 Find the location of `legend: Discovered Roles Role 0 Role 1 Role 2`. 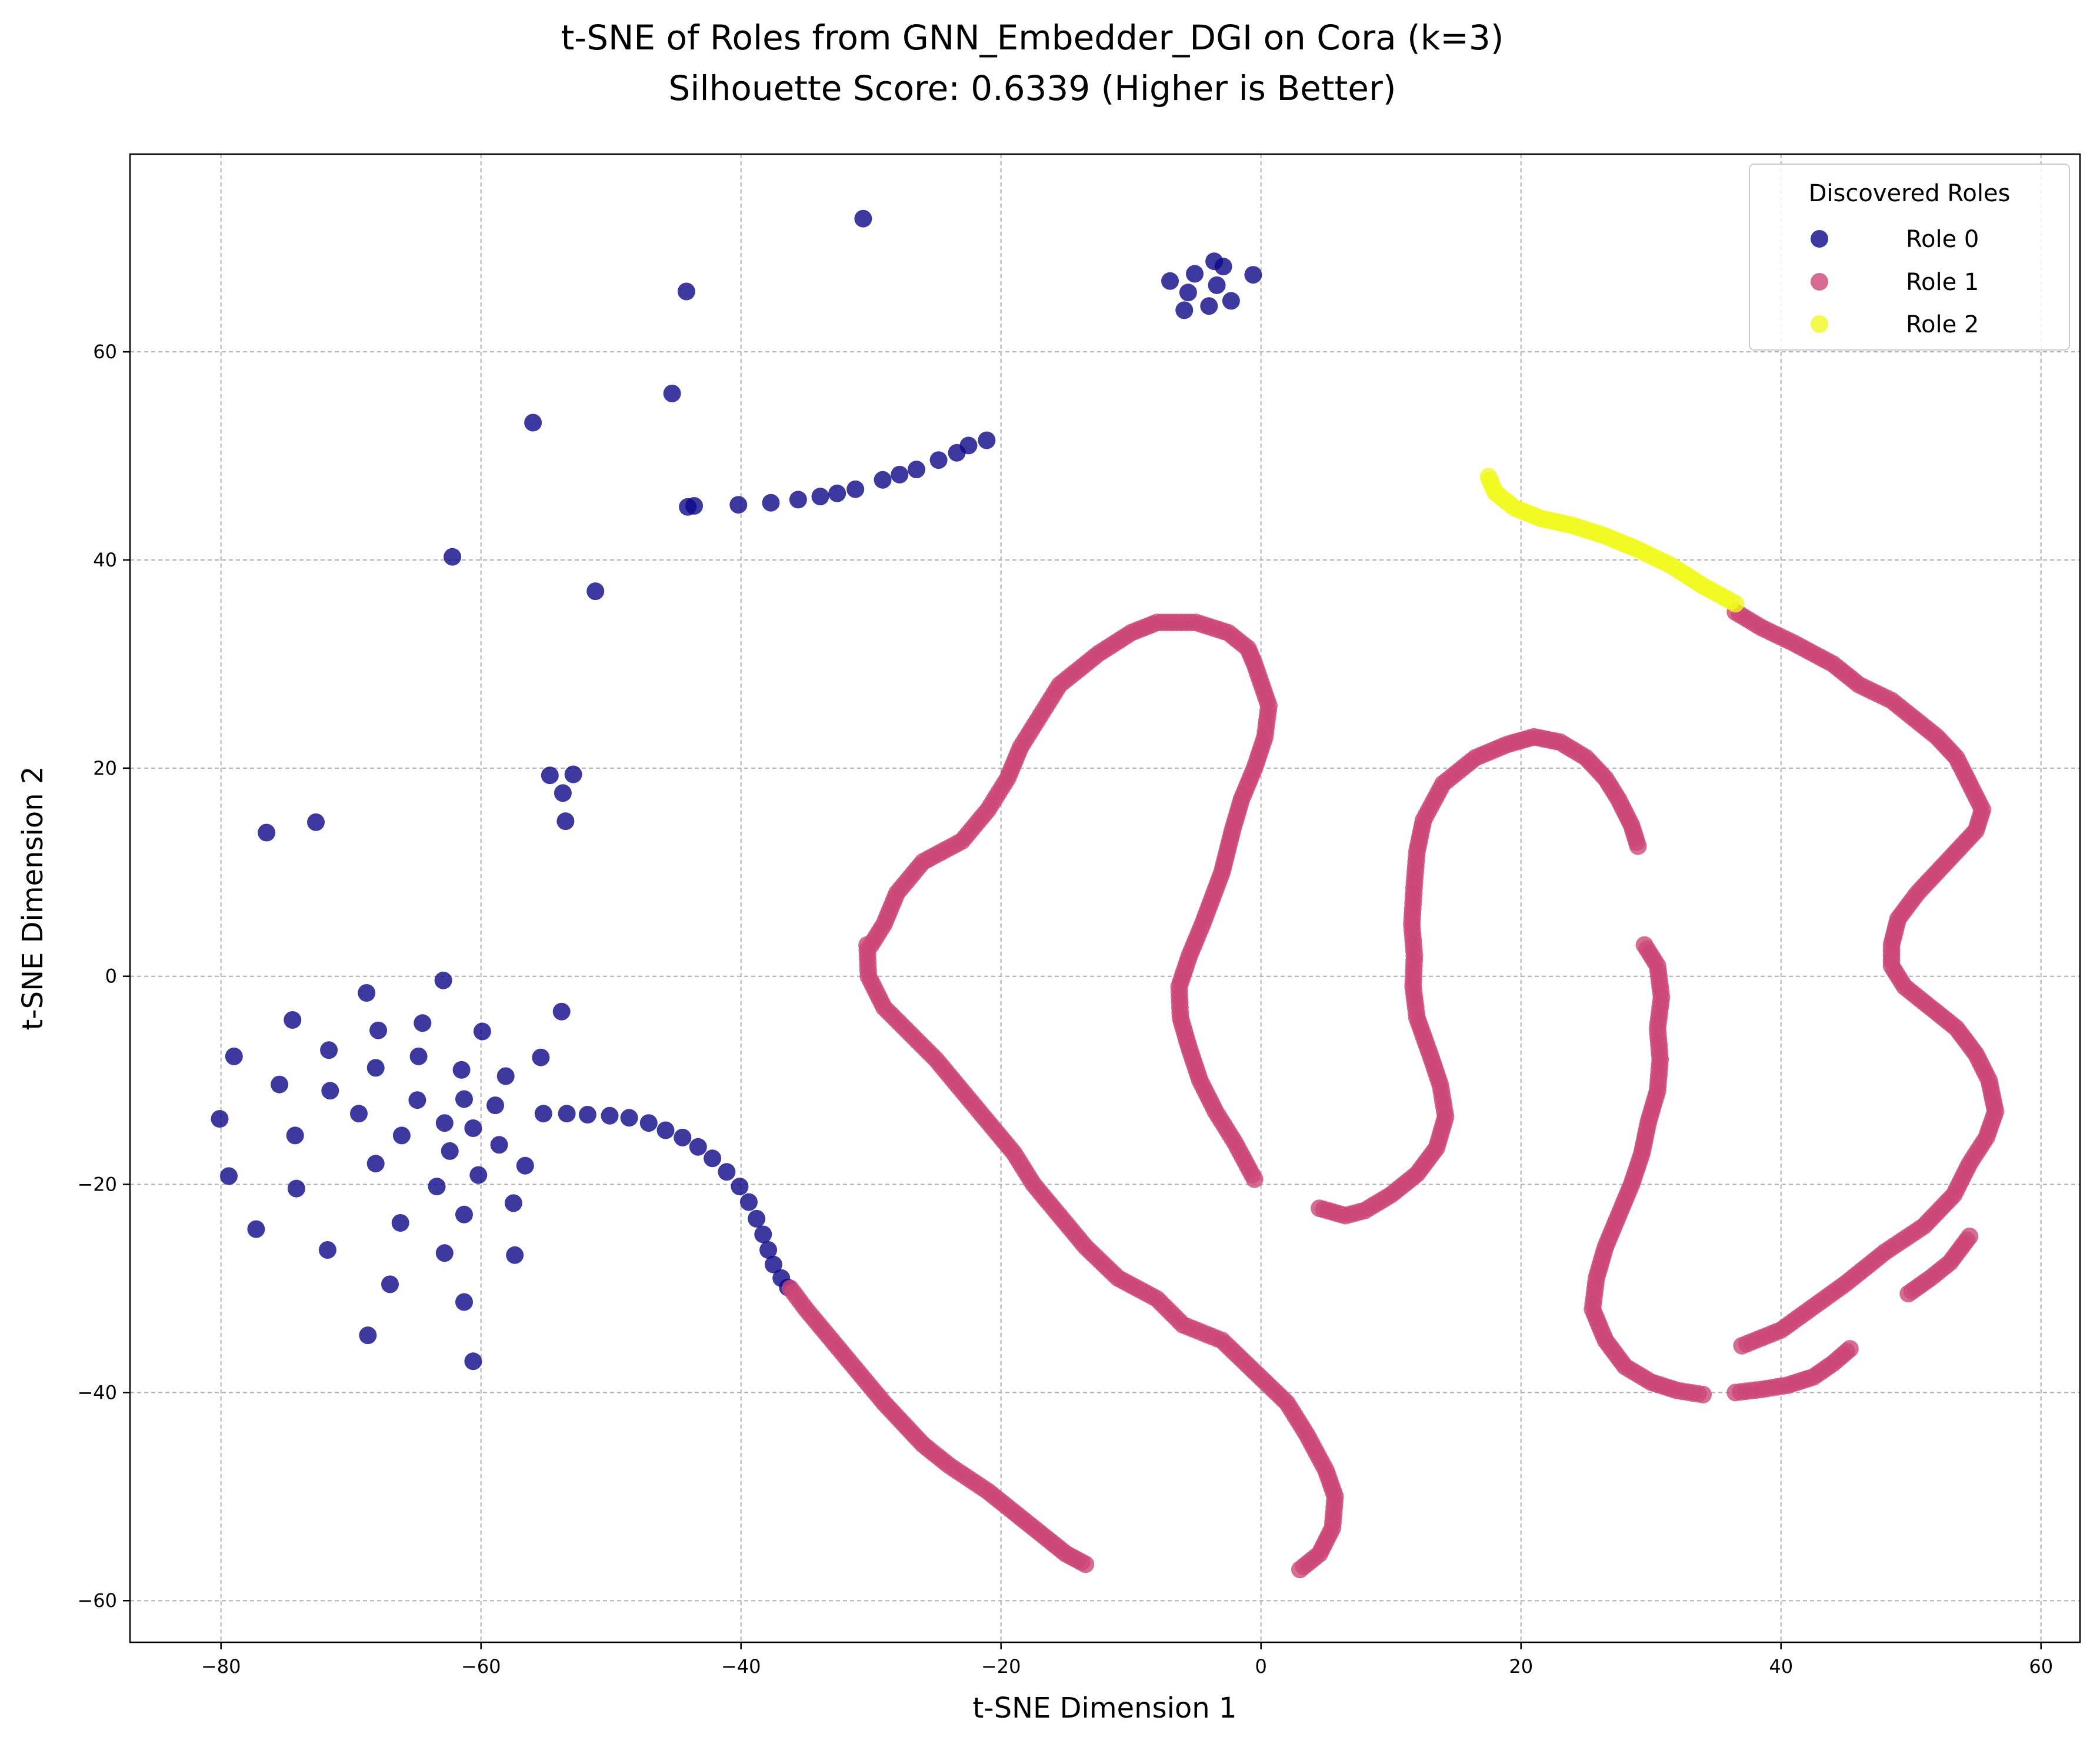

legend: Discovered Roles Role 0 Role 1 Role 2 is located at coordinates (1910, 257).